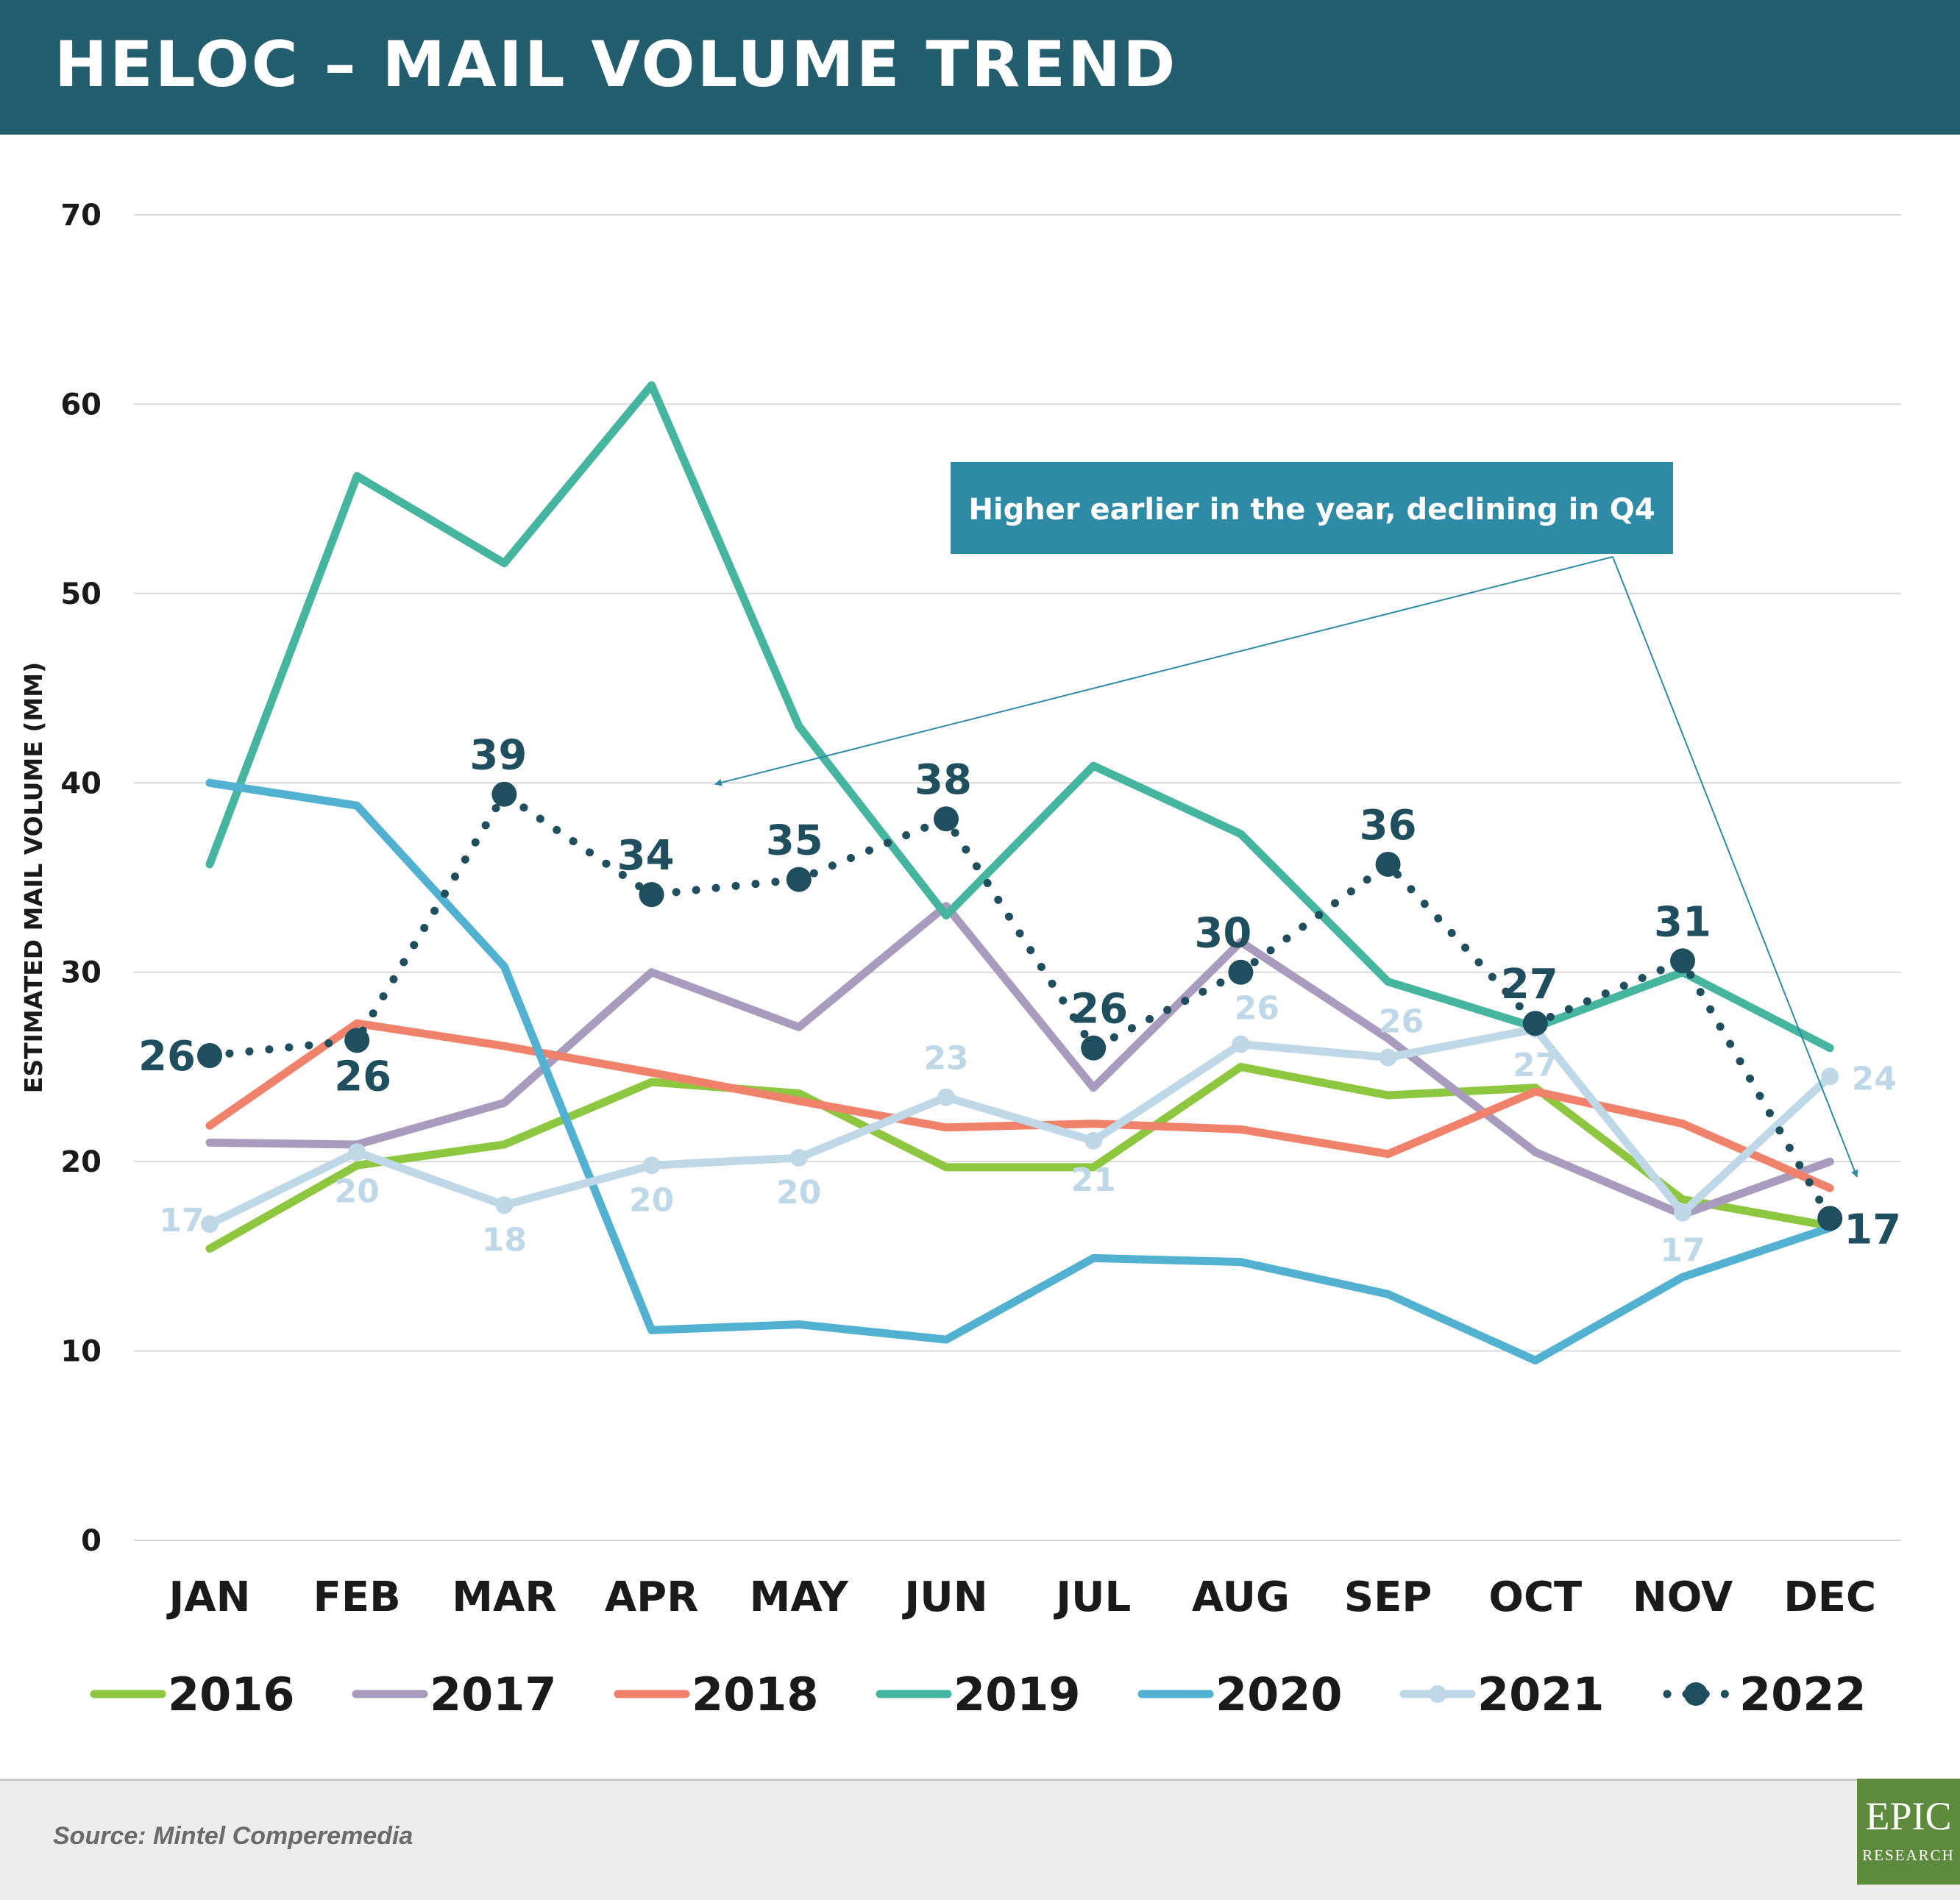  Describe the element at coordinates (233, 1836) in the screenshot. I see `source-note: Source: Mintel Comperemedia` at that location.